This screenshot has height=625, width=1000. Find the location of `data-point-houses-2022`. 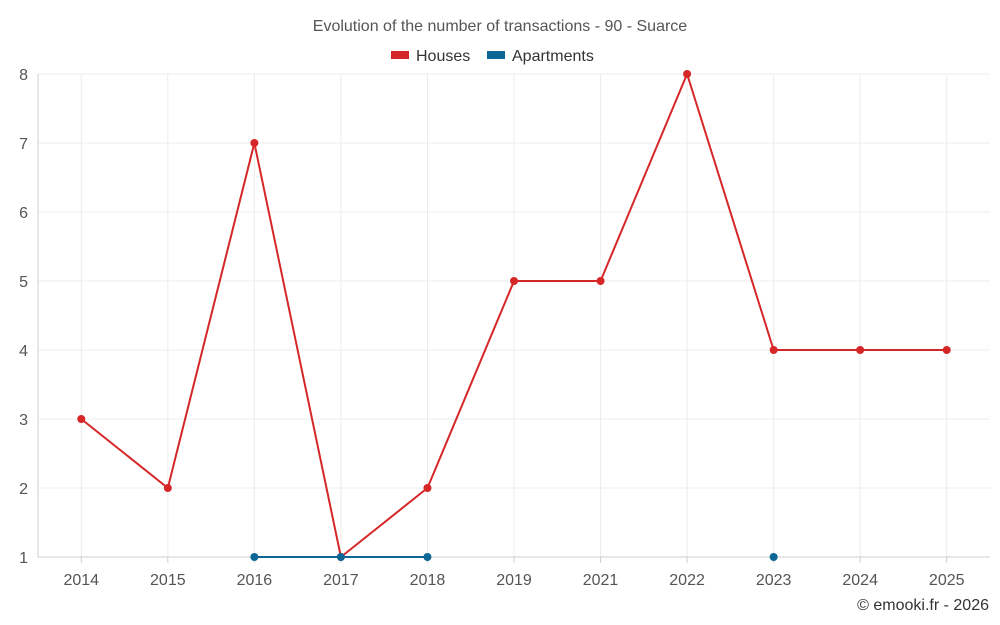

data-point-houses-2022 is located at coordinates (687, 74).